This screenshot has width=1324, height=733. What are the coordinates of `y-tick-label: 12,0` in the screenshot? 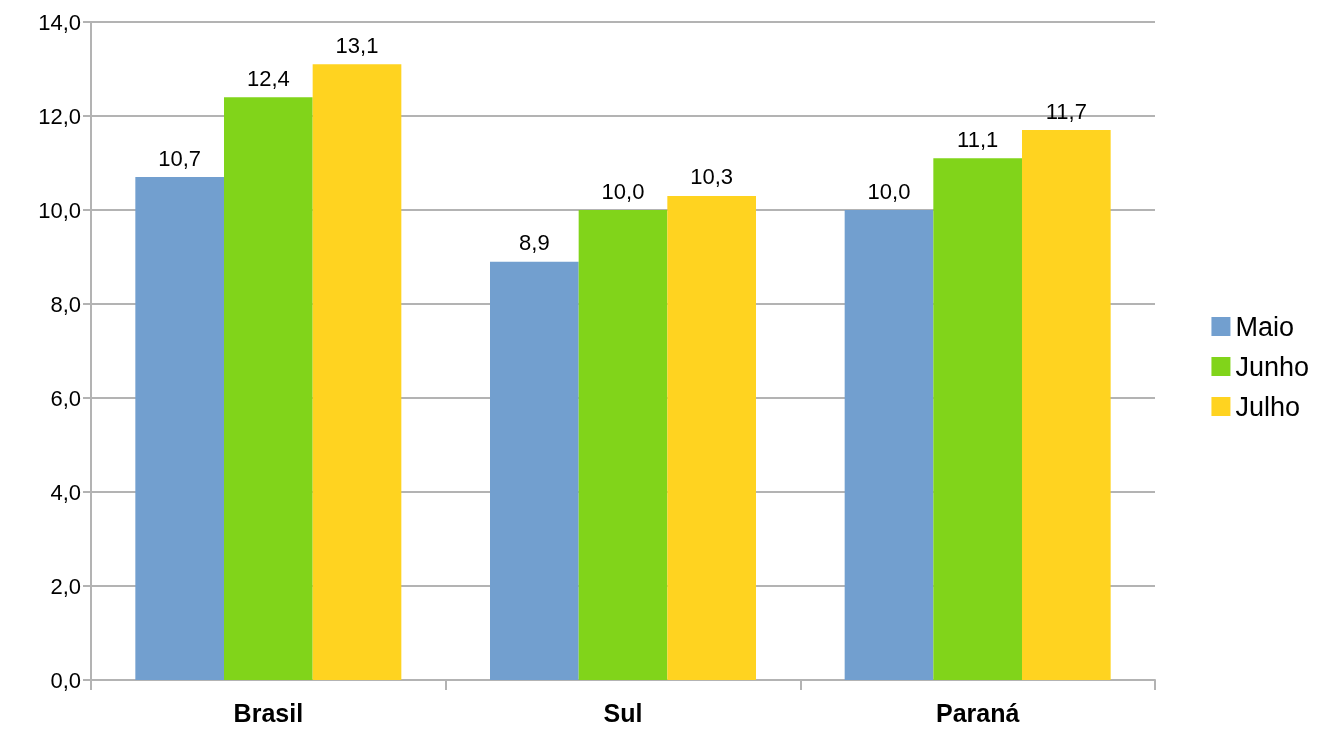 It's located at (59, 116).